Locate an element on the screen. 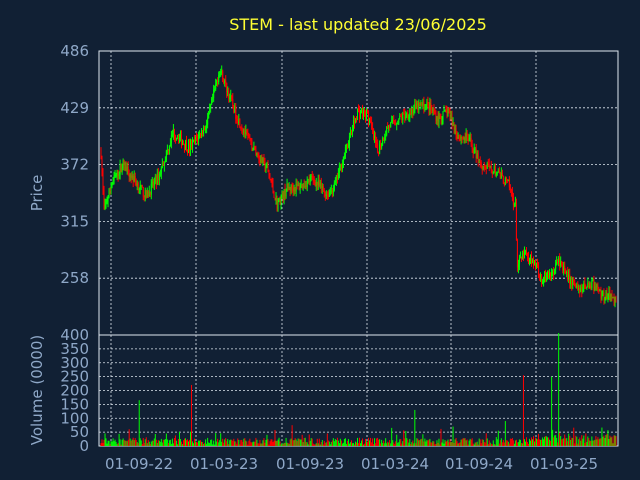 The height and width of the screenshot is (480, 640). x-tick-label: 01-03-23 is located at coordinates (224, 464).